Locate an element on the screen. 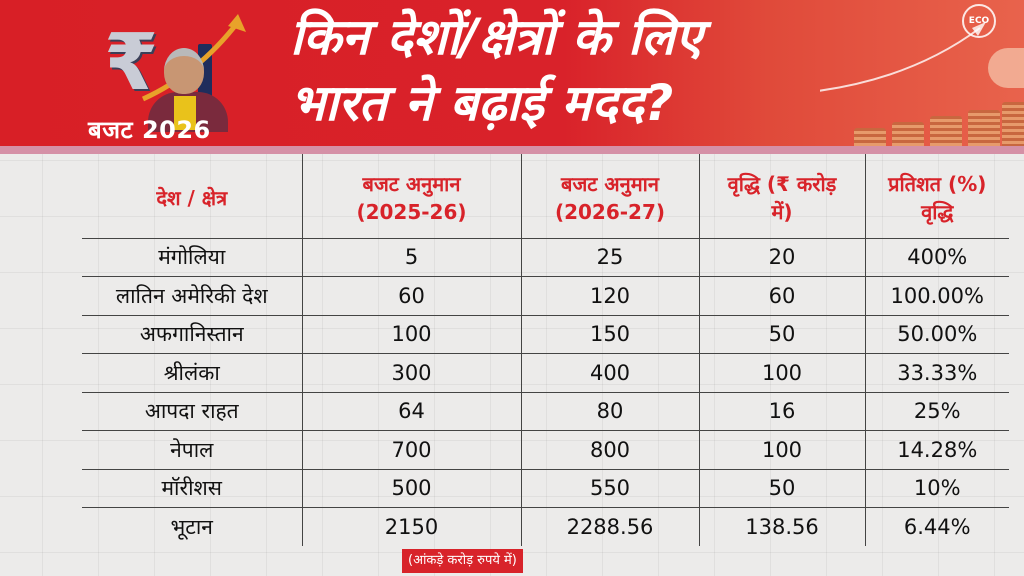 Image resolution: width=1024 pixels, height=576 pixels. table-row: आपदा राहत 64 80 16 25% is located at coordinates (545, 411).